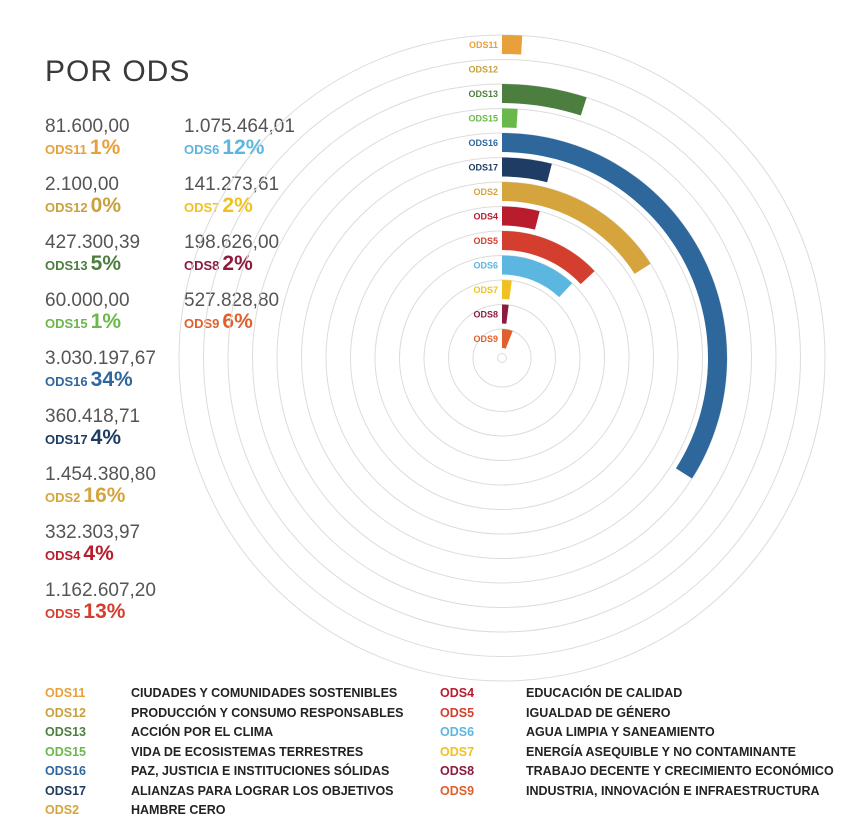 This screenshot has height=834, width=865. I want to click on legend-item-ods4: ODS4 EDUCACIÓN DE CALIDAD, so click(561, 693).